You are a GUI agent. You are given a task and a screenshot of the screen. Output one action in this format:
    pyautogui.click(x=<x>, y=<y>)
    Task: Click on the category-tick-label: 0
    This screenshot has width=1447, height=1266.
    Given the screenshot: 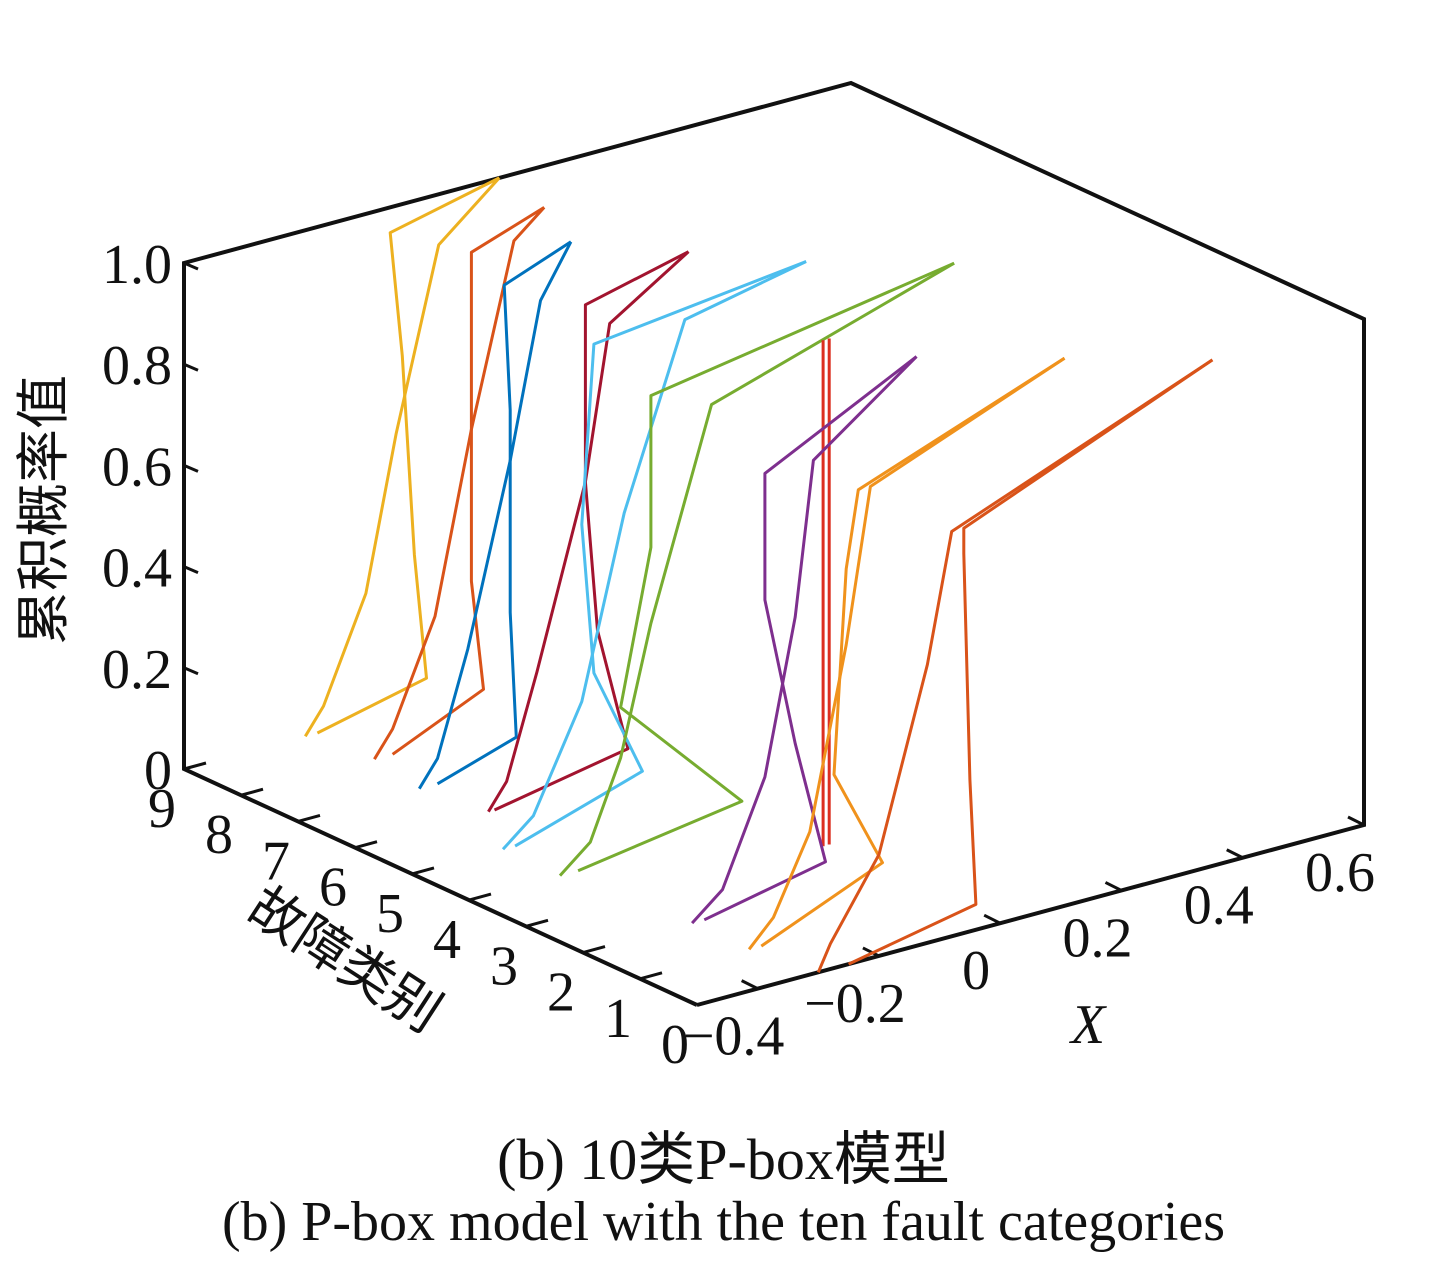 What is the action you would take?
    pyautogui.click(x=675, y=1045)
    